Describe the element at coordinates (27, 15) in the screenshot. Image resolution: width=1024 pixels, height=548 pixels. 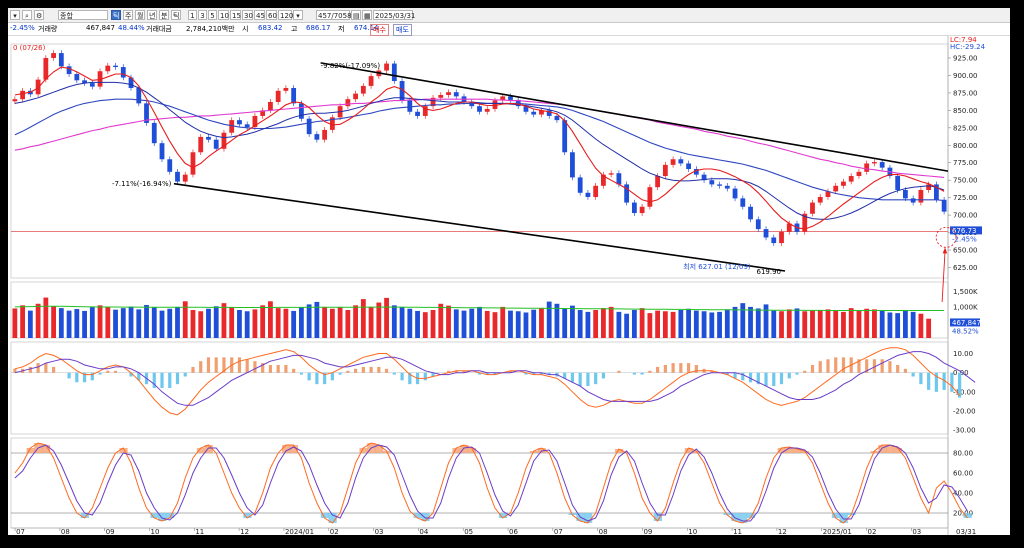
I see `search-icon: ⌕` at that location.